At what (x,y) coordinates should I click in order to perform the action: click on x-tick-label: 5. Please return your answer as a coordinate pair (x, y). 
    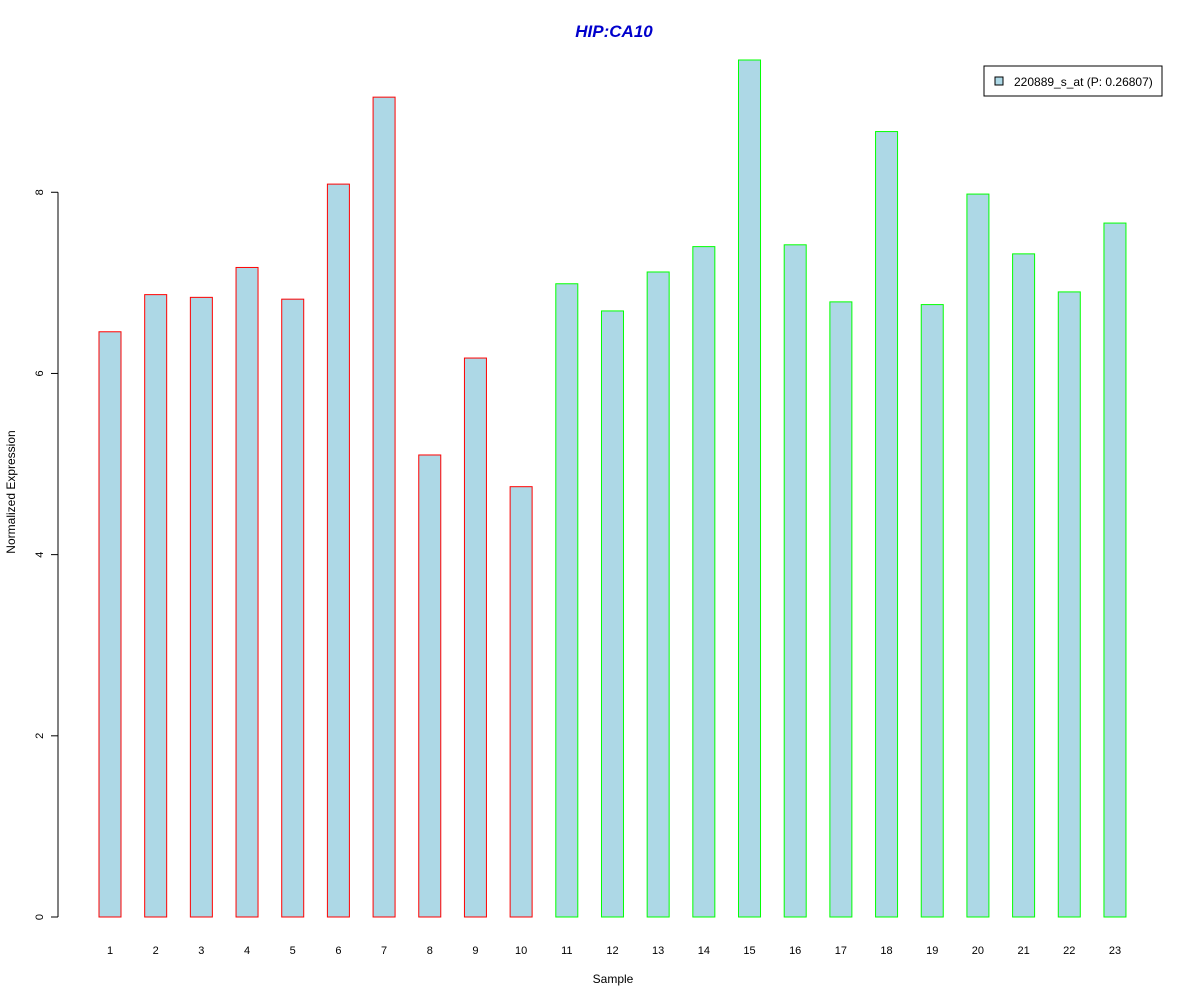
    Looking at the image, I should click on (293, 951).